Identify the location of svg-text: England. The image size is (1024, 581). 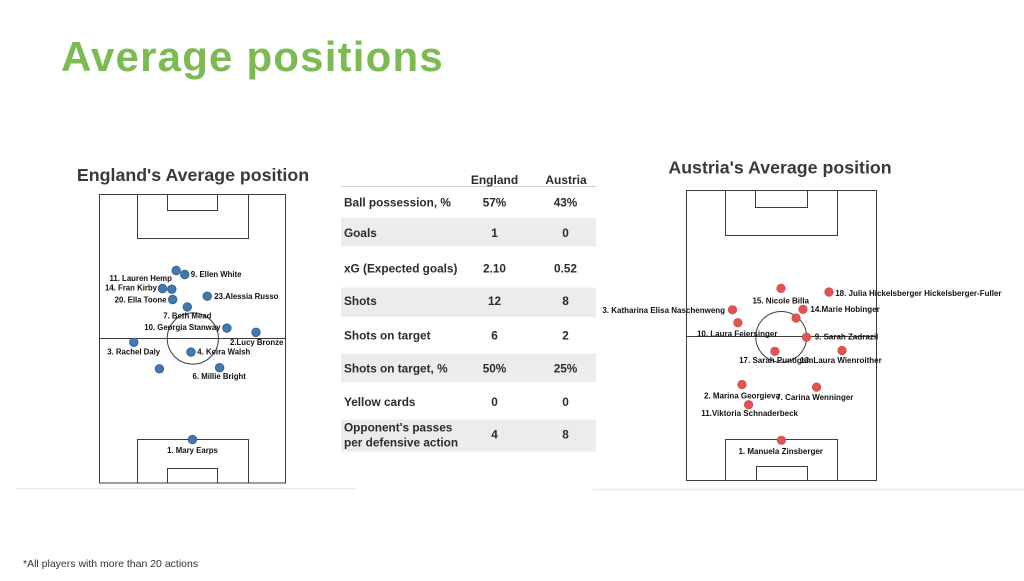
(494, 180).